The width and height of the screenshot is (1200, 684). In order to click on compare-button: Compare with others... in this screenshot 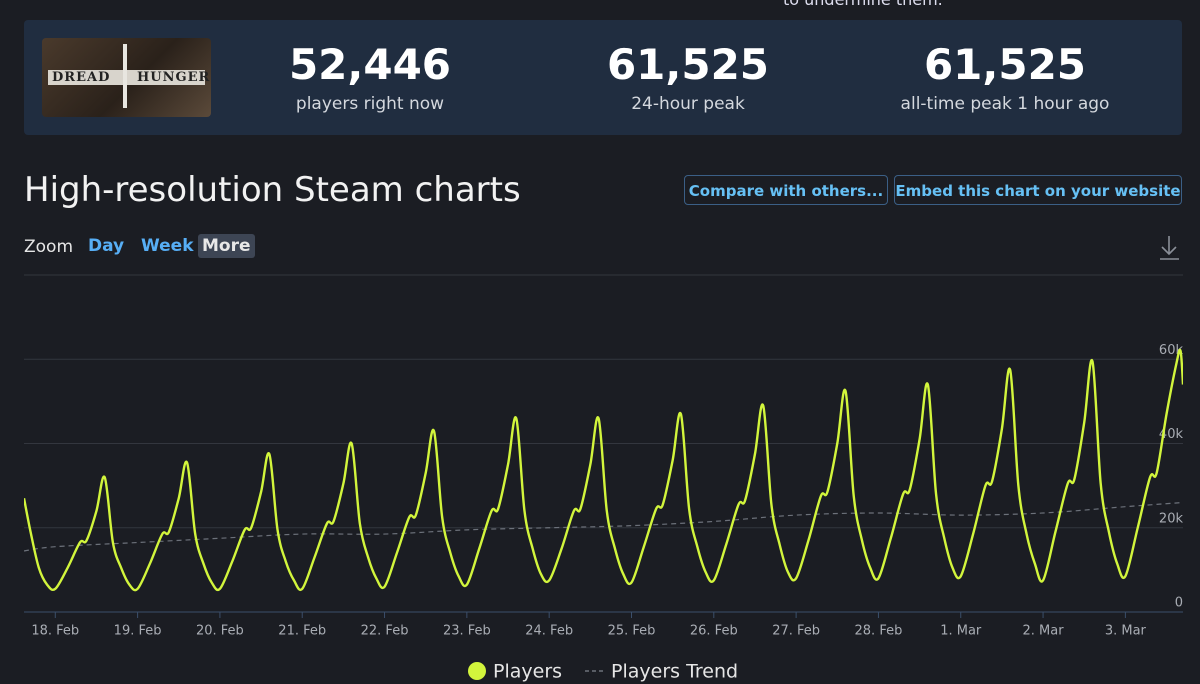, I will do `click(786, 190)`.